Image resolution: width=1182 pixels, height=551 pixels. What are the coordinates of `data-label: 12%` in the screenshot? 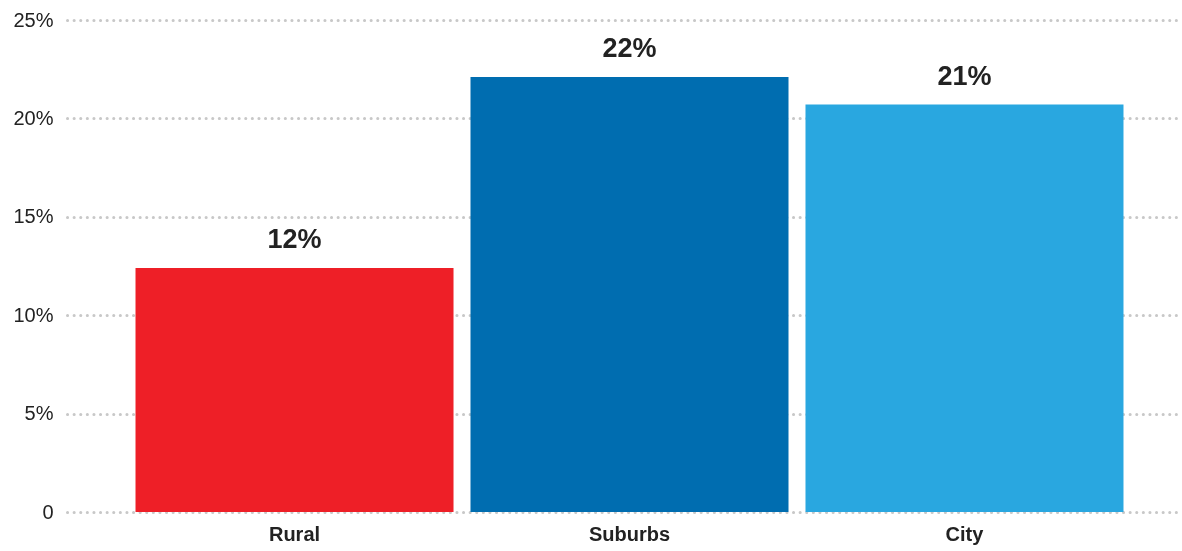 It's located at (294, 238).